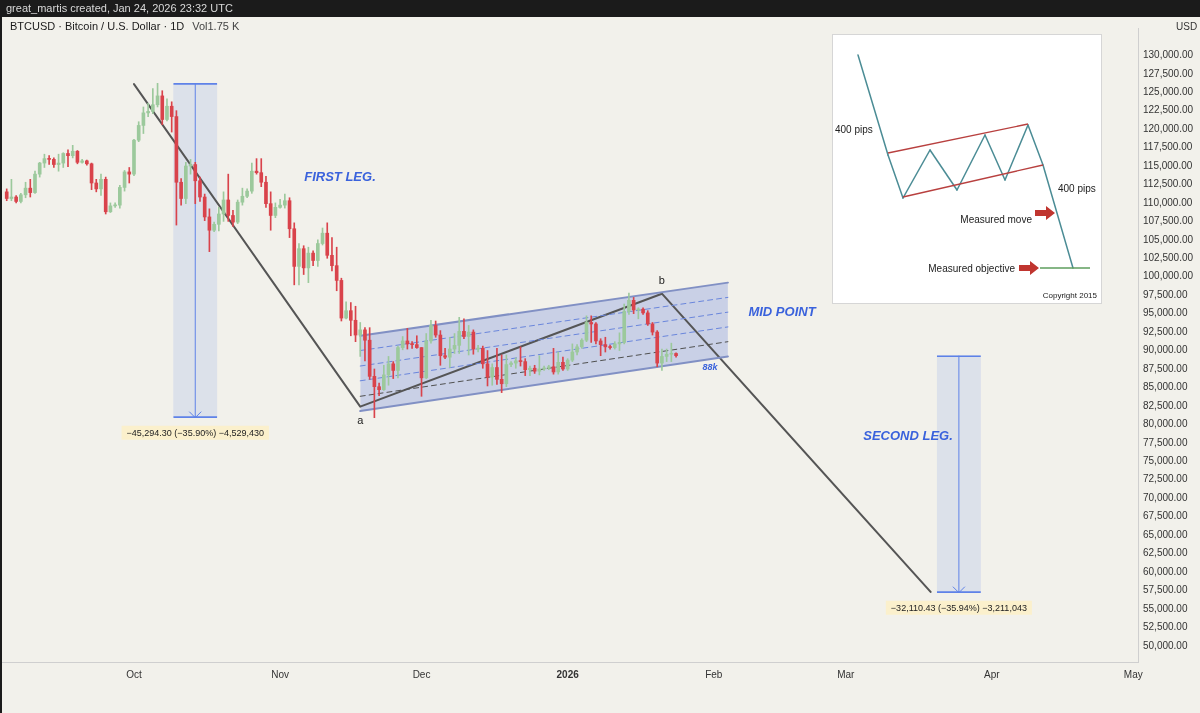 The width and height of the screenshot is (1200, 713). What do you see at coordinates (1165, 460) in the screenshot?
I see `y-tick-label: 75,000.00` at bounding box center [1165, 460].